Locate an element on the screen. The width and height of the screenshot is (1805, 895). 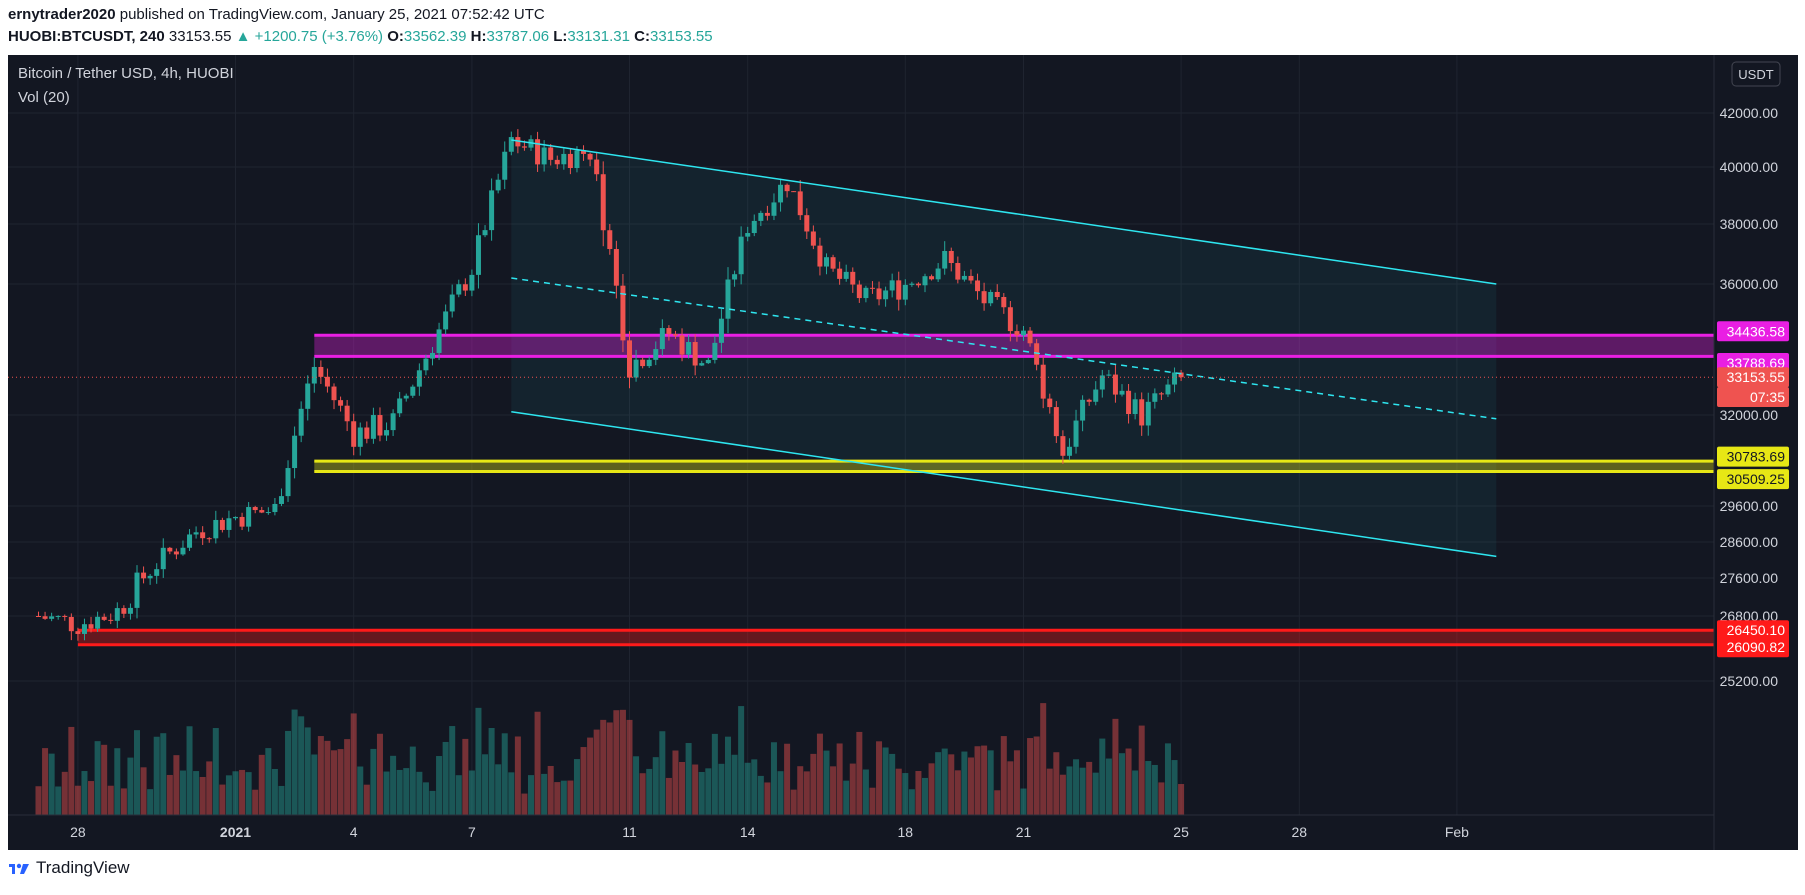
zone-bottom-price-label: 30509.25 is located at coordinates (1753, 479).